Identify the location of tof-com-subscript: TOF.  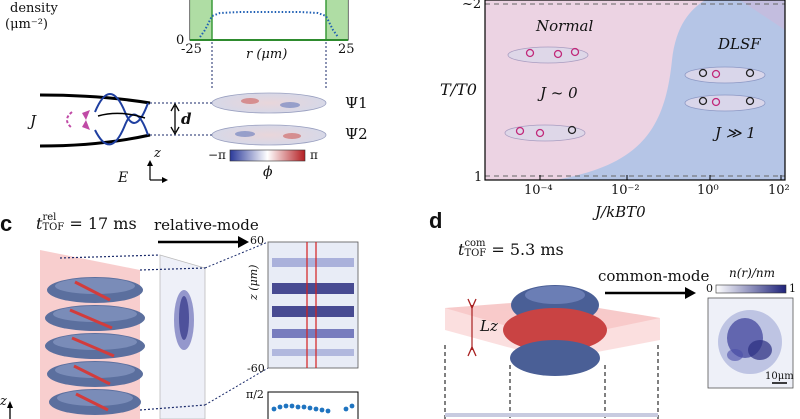
(475, 253).